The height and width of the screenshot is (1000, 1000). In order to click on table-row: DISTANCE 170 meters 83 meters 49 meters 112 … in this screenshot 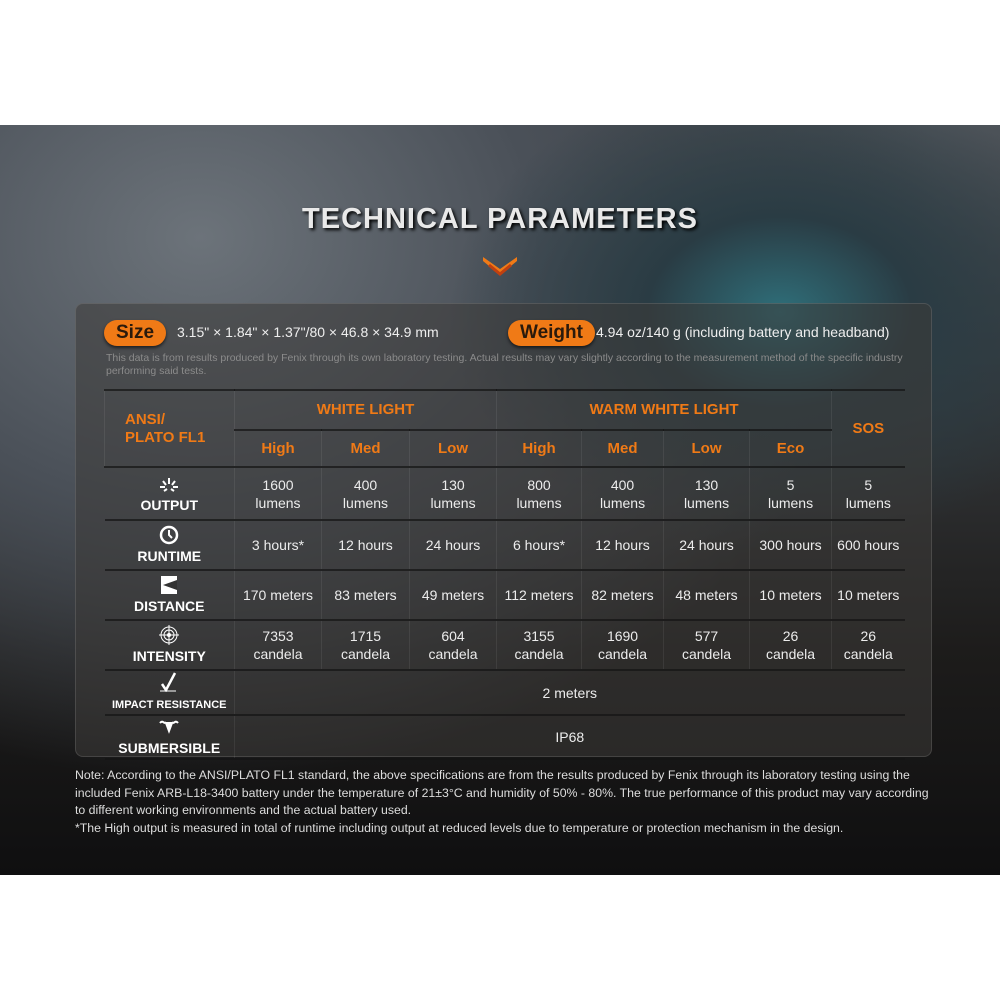, I will do `click(504, 595)`.